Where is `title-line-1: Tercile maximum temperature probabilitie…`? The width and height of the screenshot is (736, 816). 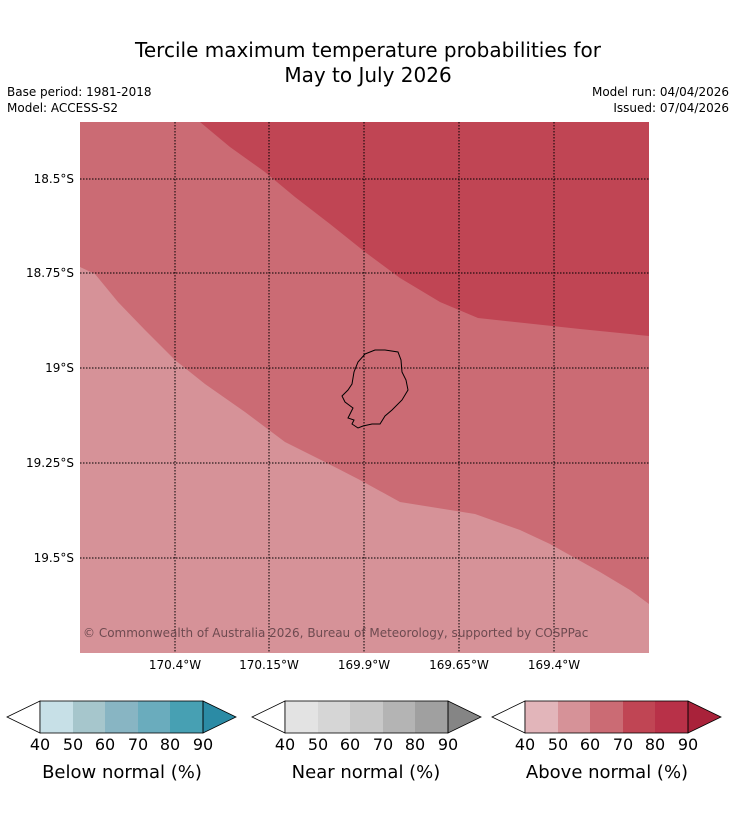
title-line-1: Tercile maximum temperature probabilitie… is located at coordinates (368, 50).